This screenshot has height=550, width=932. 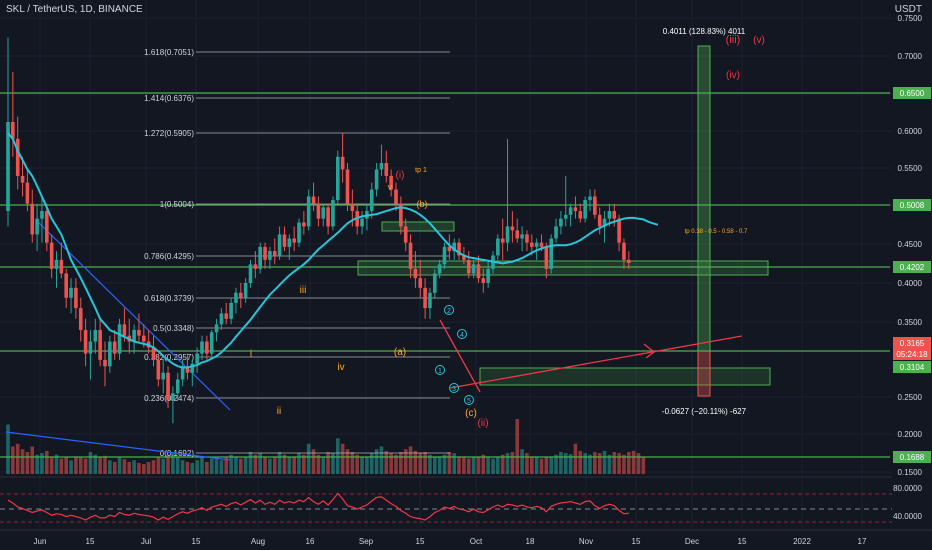 What do you see at coordinates (279, 411) in the screenshot?
I see `wave-label: ii` at bounding box center [279, 411].